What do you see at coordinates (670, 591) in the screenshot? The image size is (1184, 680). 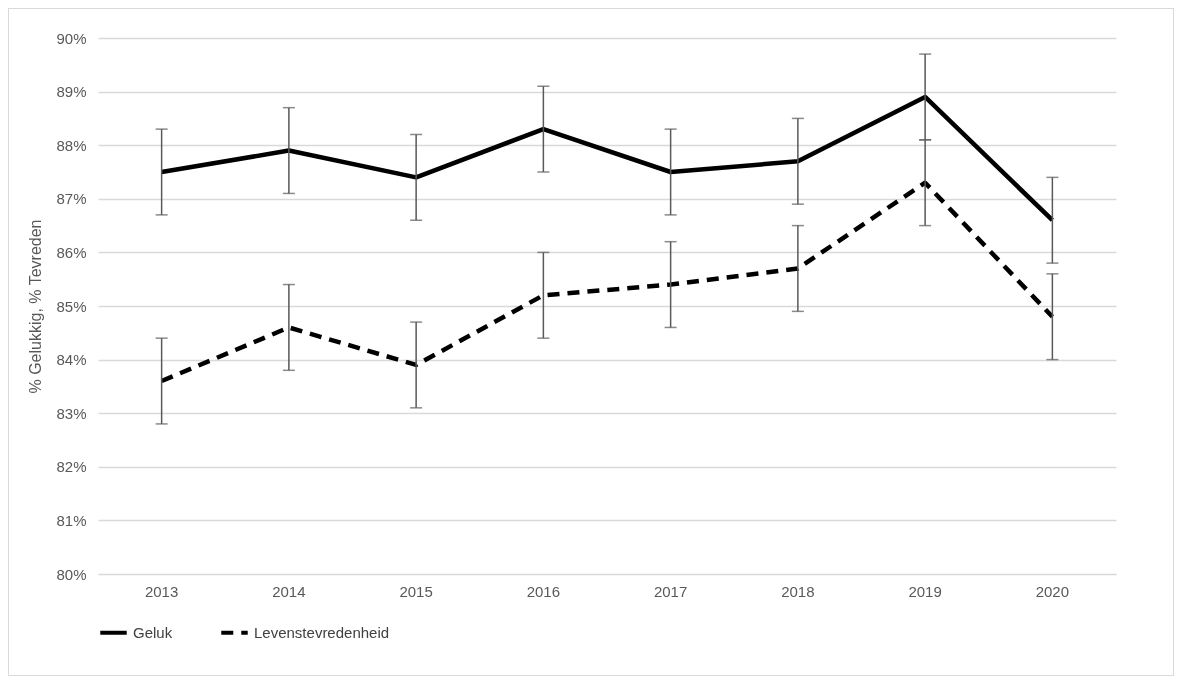 I see `x-tick-label: 2017` at bounding box center [670, 591].